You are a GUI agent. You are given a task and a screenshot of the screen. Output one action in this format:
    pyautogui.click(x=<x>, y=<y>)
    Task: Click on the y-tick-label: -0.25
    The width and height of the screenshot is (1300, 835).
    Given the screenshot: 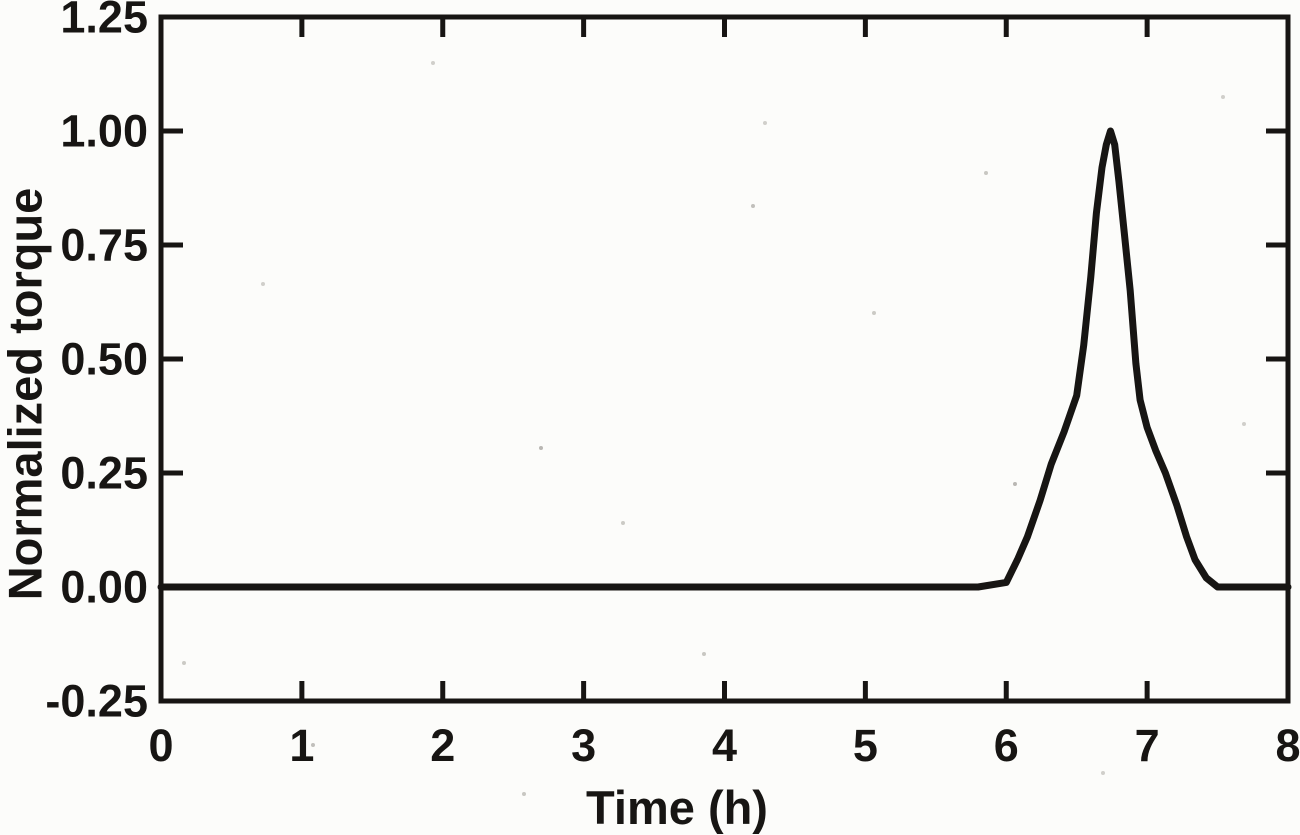 What is the action you would take?
    pyautogui.click(x=96, y=701)
    